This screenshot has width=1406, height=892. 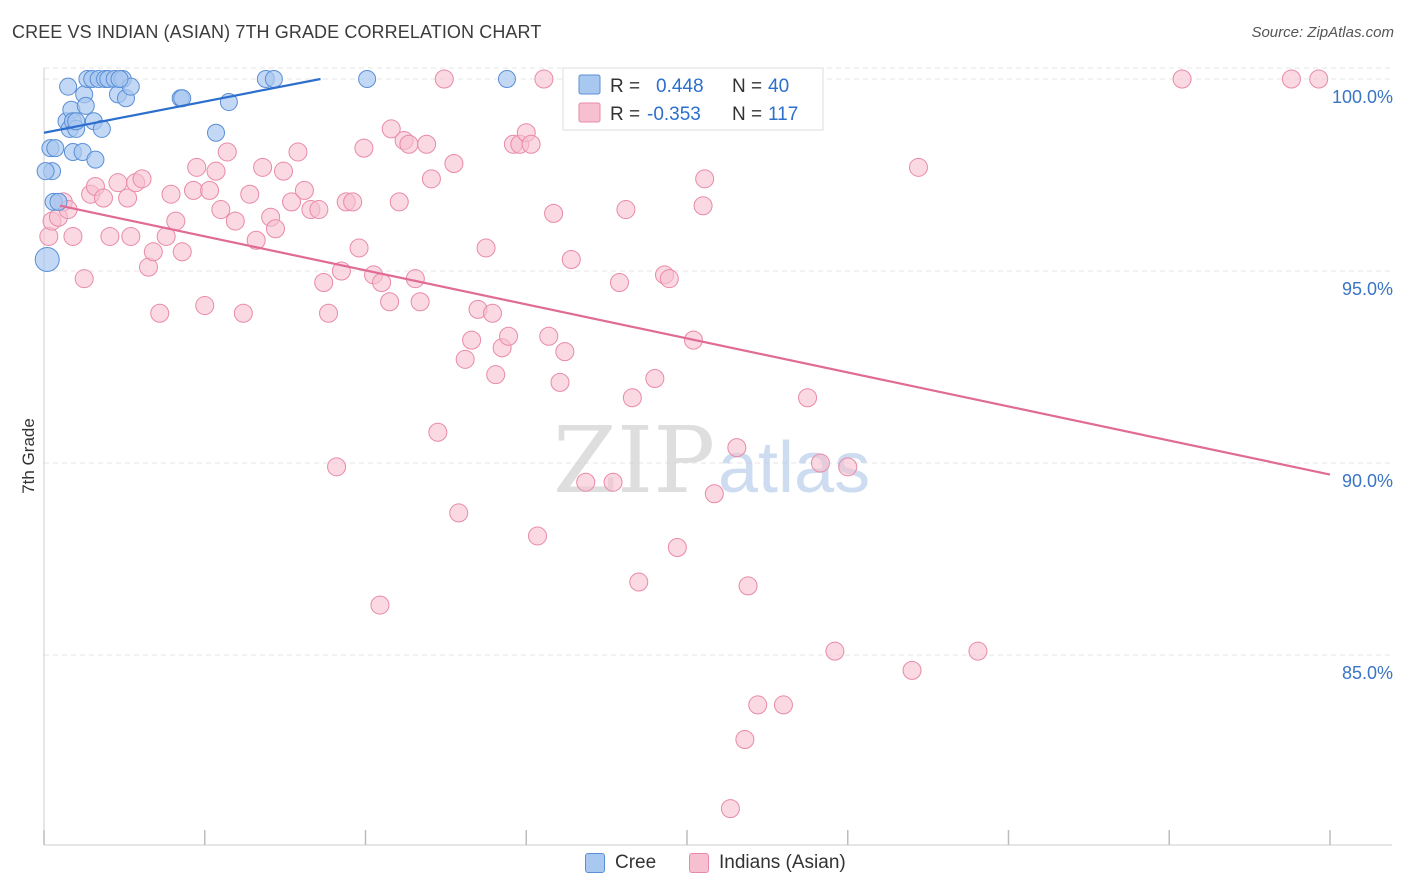 I want to click on cree-series, so click(x=275, y=171).